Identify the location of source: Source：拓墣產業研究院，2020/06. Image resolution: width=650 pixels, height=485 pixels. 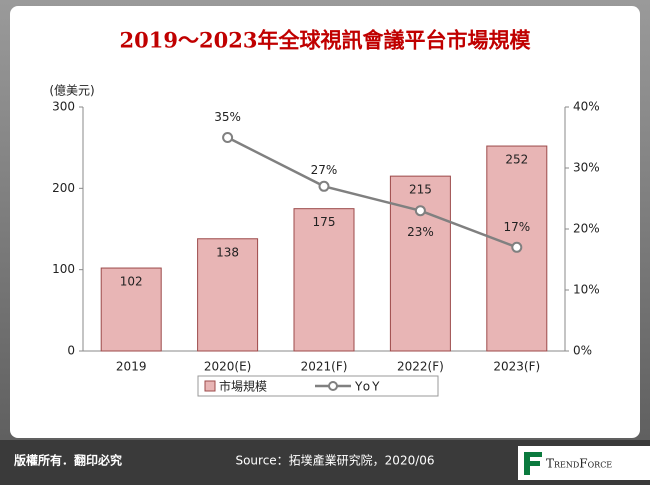
(334, 460).